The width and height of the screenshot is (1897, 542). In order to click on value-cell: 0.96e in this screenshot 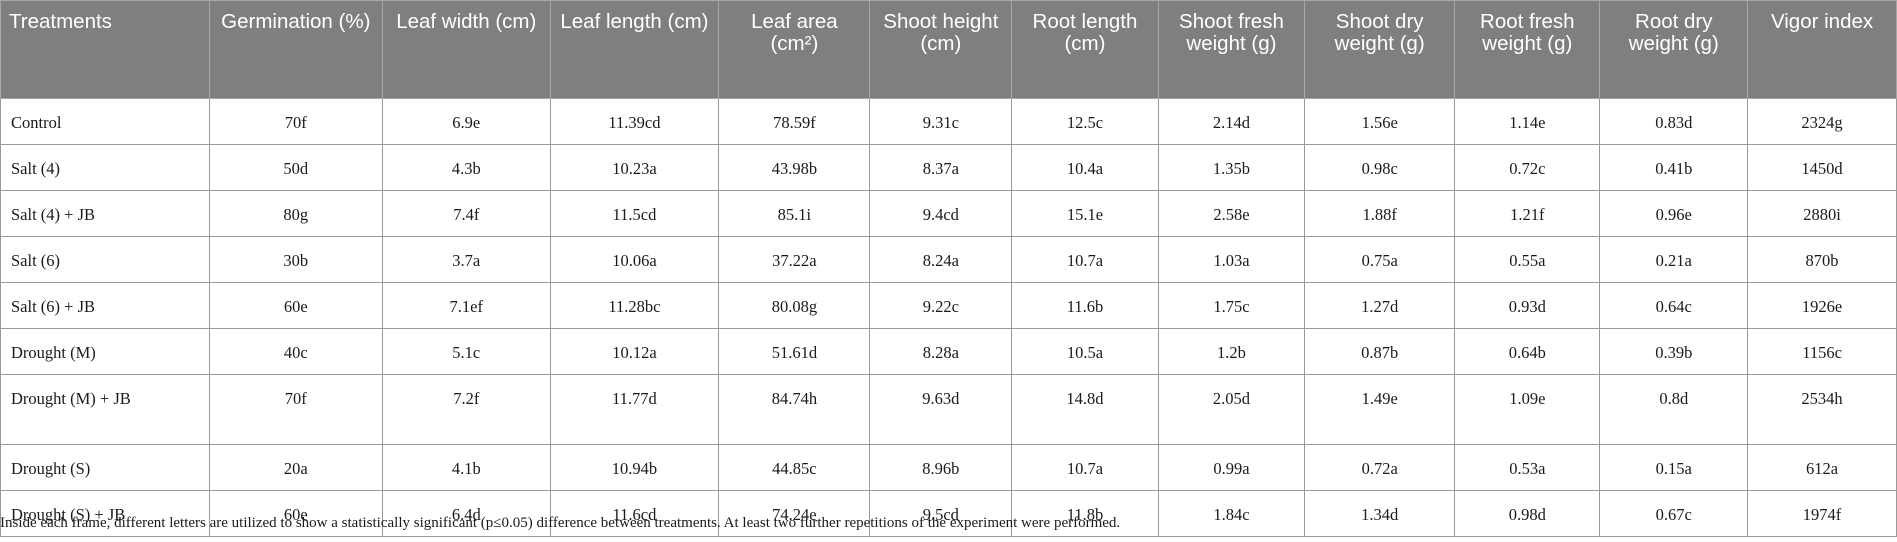, I will do `click(1674, 213)`.